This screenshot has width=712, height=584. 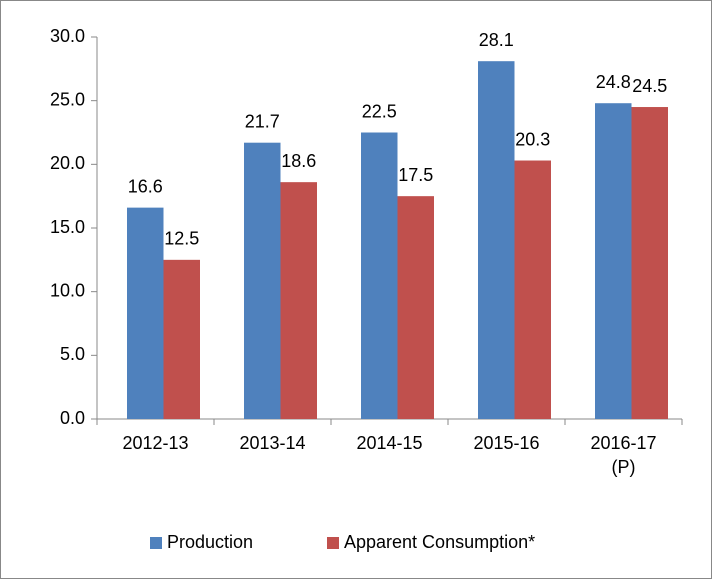 What do you see at coordinates (415, 175) in the screenshot?
I see `data-label: 17.5` at bounding box center [415, 175].